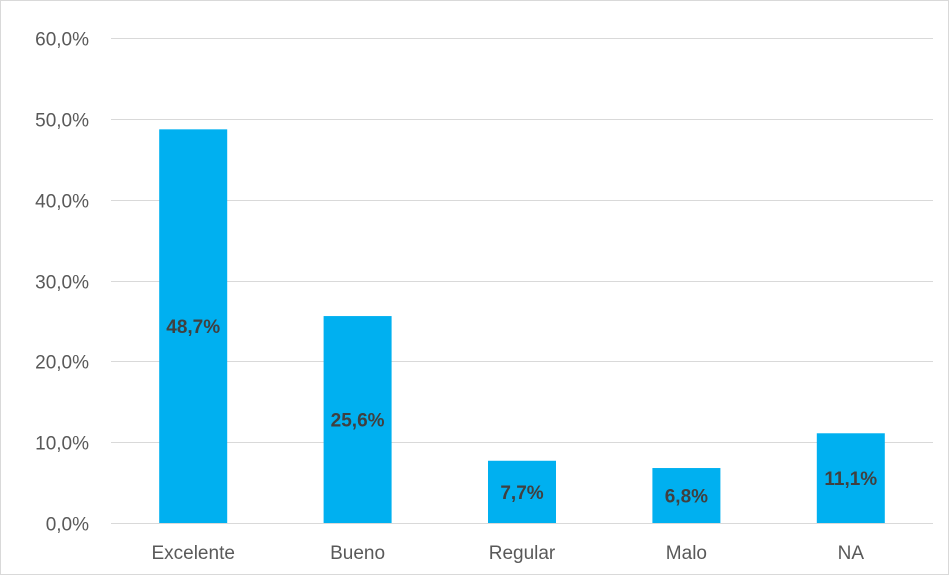  I want to click on data-label: 6,8%, so click(686, 497).